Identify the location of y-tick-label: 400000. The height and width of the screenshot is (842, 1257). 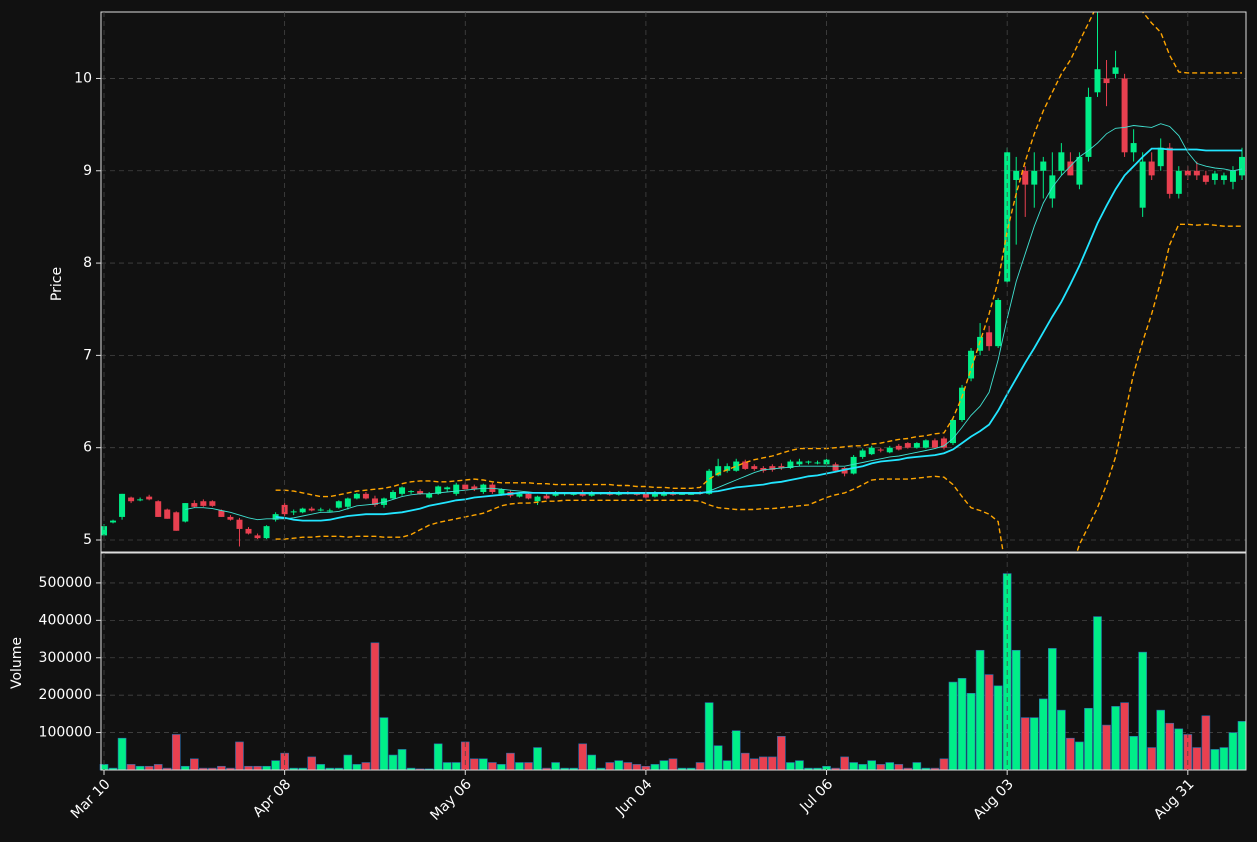
(65, 620).